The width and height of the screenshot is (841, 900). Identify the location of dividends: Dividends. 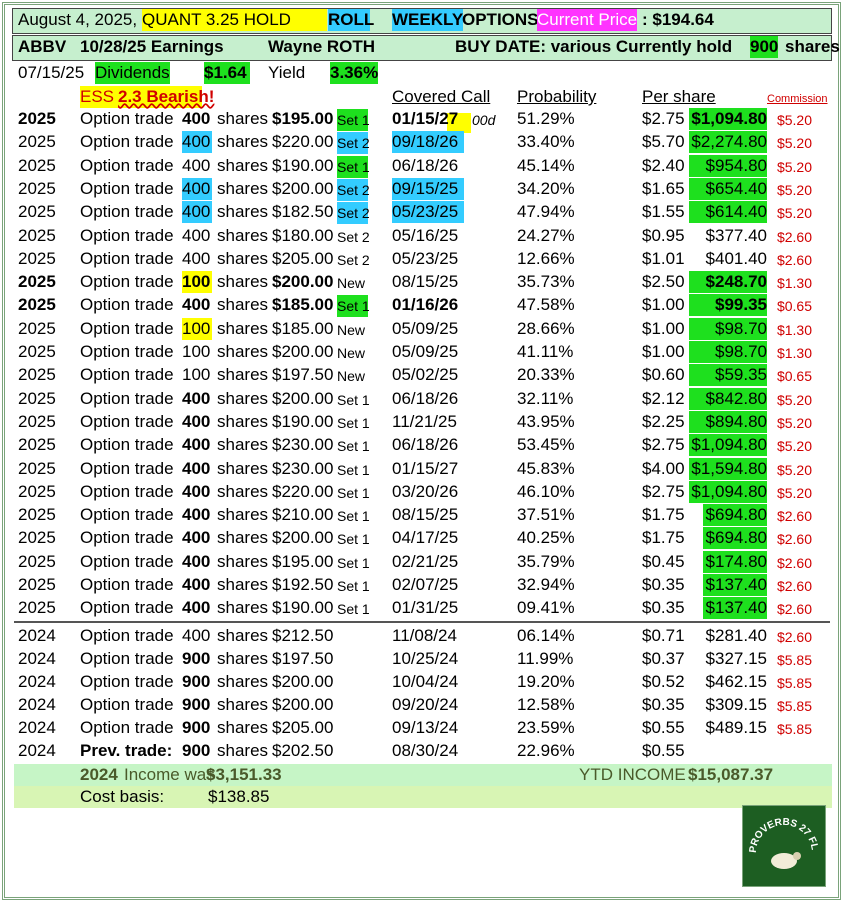
(132, 73).